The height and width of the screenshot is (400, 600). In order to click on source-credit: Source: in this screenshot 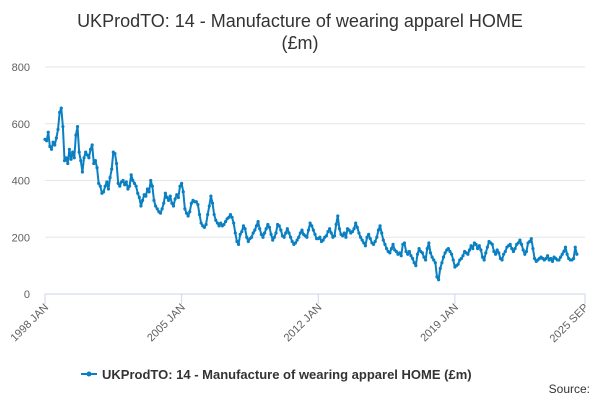, I will do `click(569, 389)`.